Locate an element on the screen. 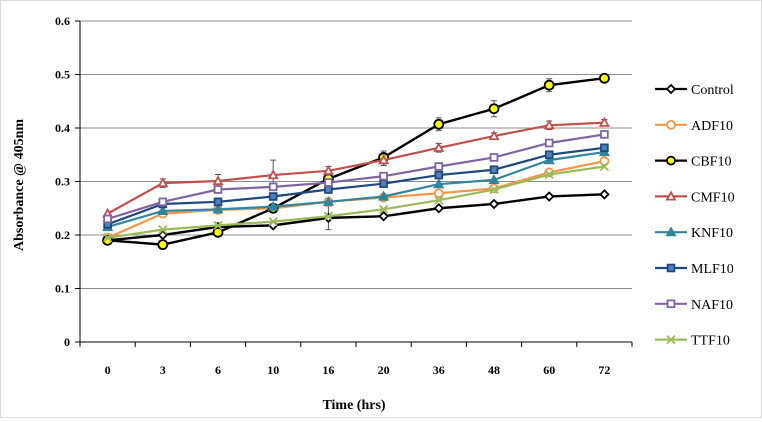 The width and height of the screenshot is (762, 422). series-naf10 is located at coordinates (356, 177).